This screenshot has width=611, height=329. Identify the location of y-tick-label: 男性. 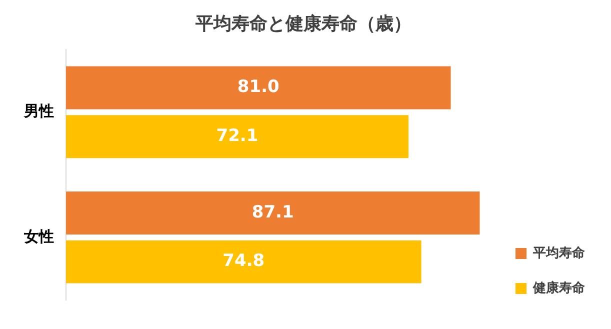
(38, 111).